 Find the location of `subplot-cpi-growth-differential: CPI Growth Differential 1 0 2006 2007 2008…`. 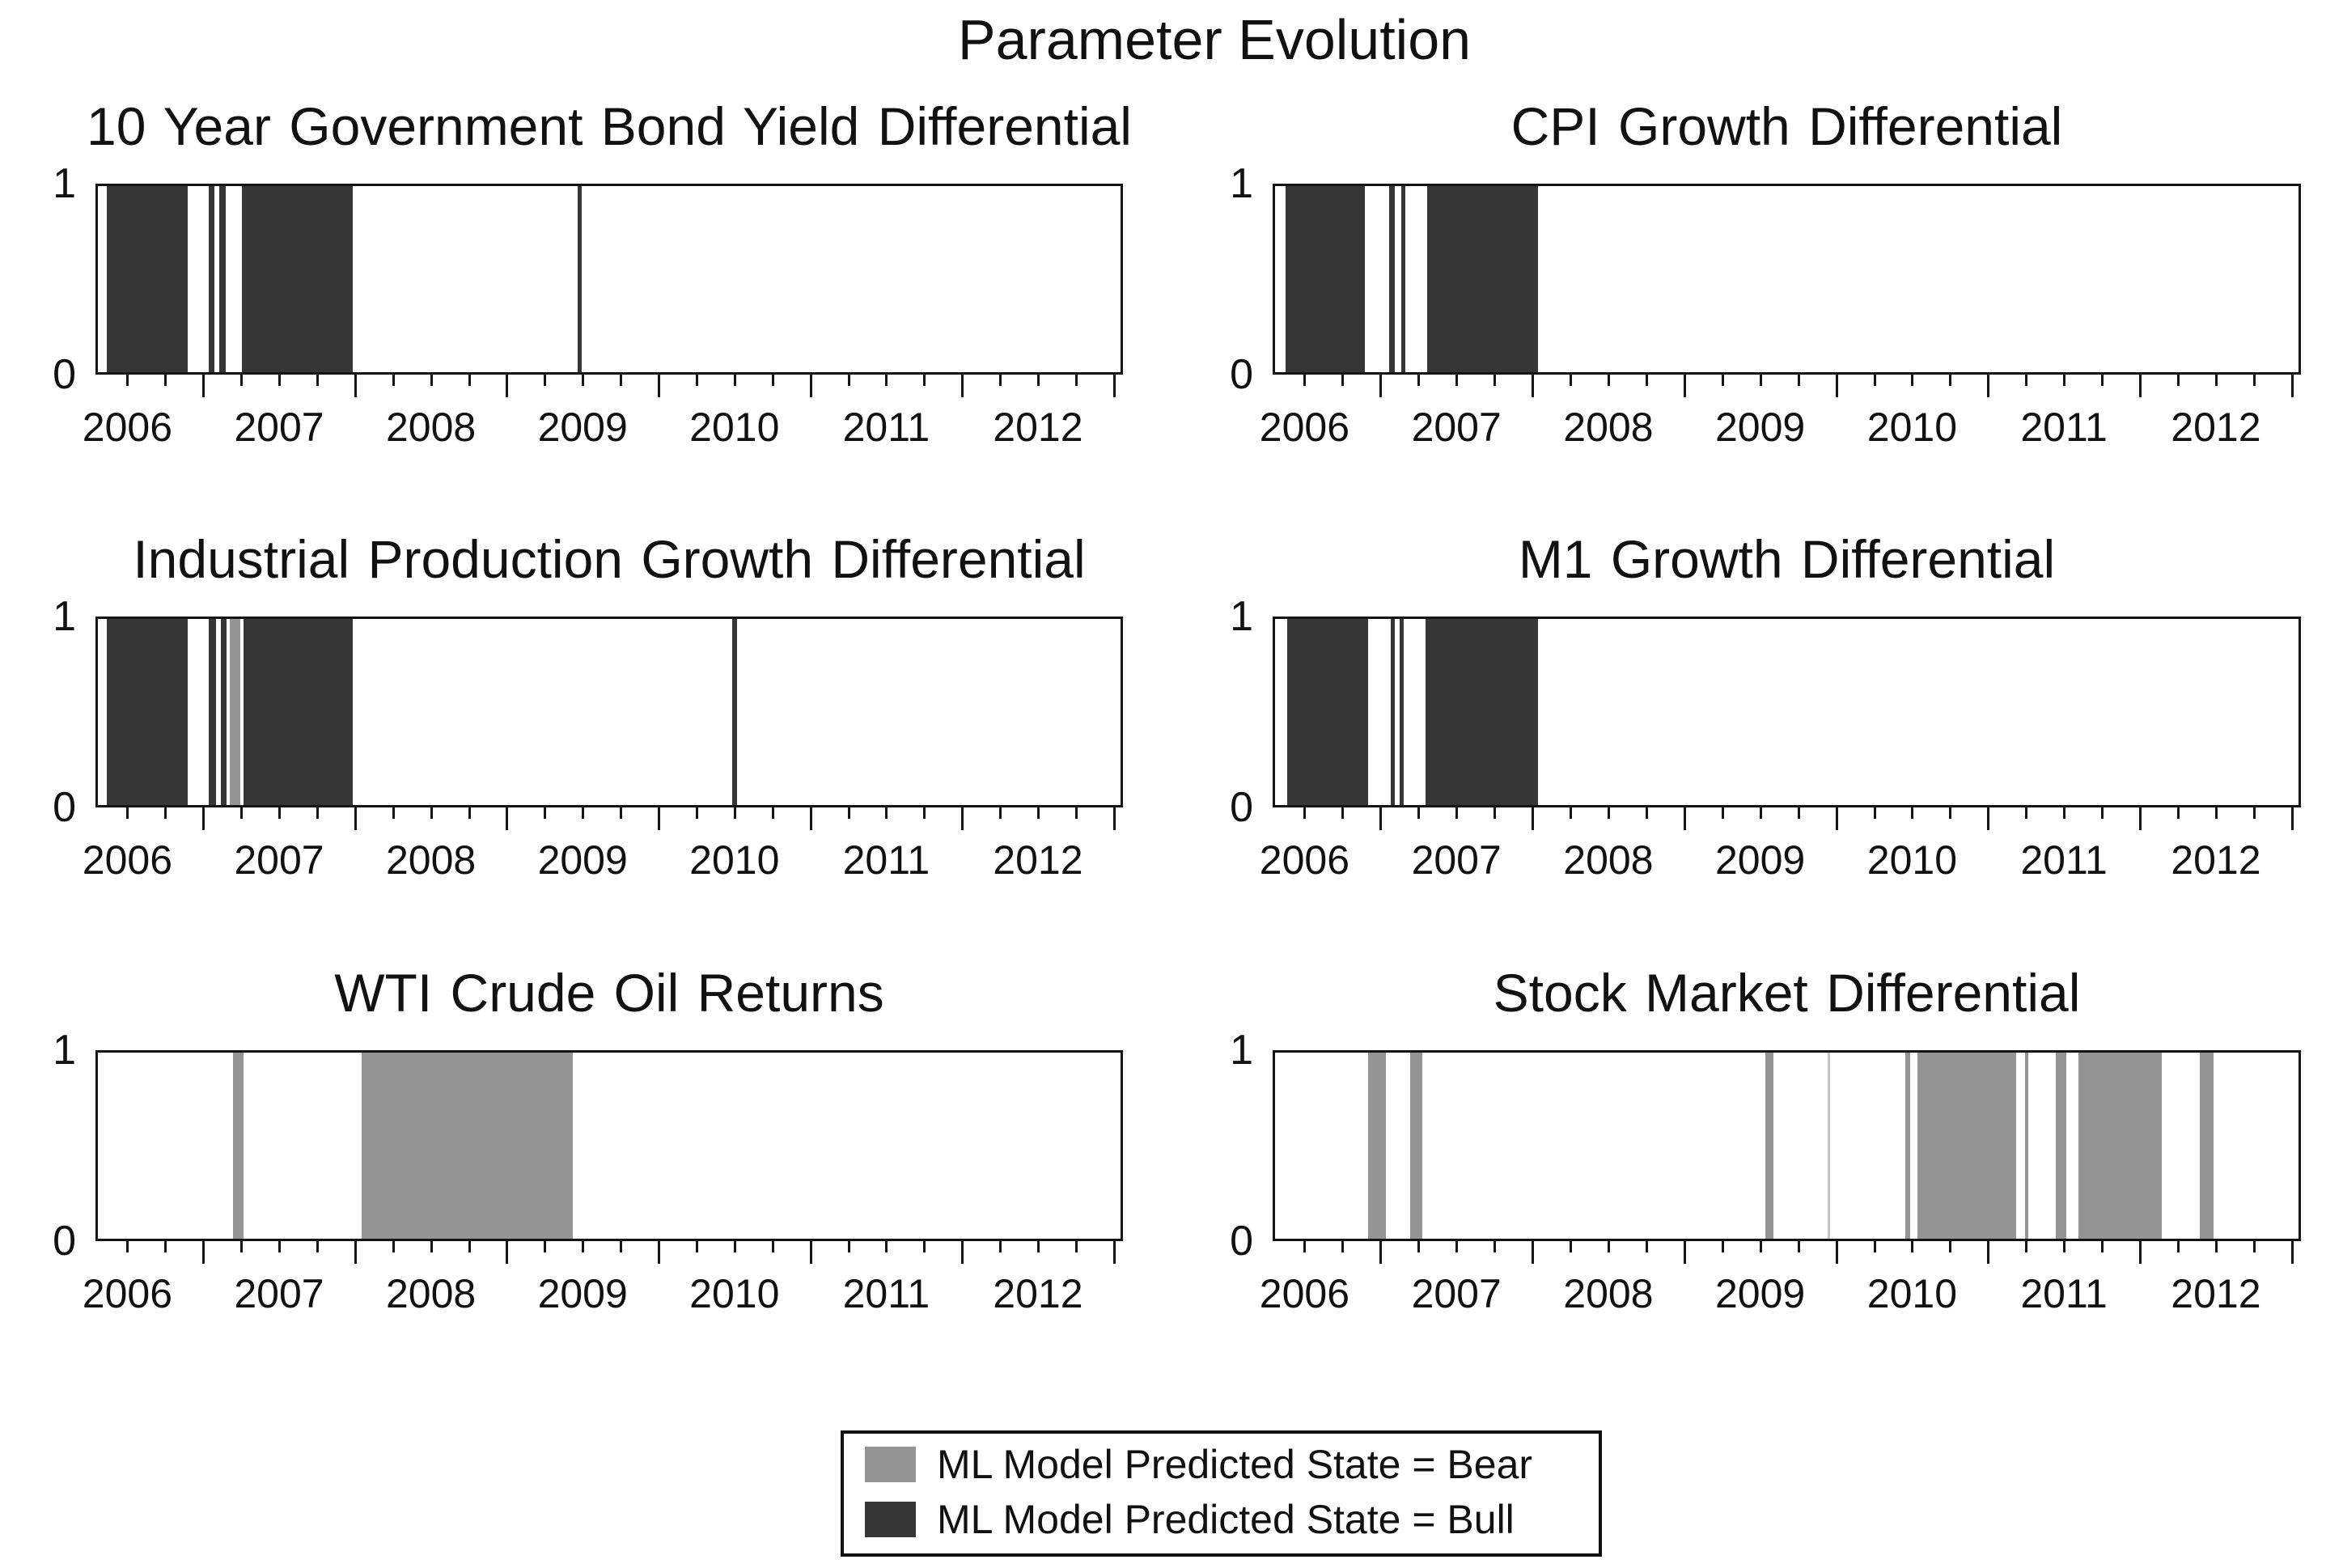

subplot-cpi-growth-differential: CPI Growth Differential 1 0 2006 2007 2008… is located at coordinates (1766, 273).